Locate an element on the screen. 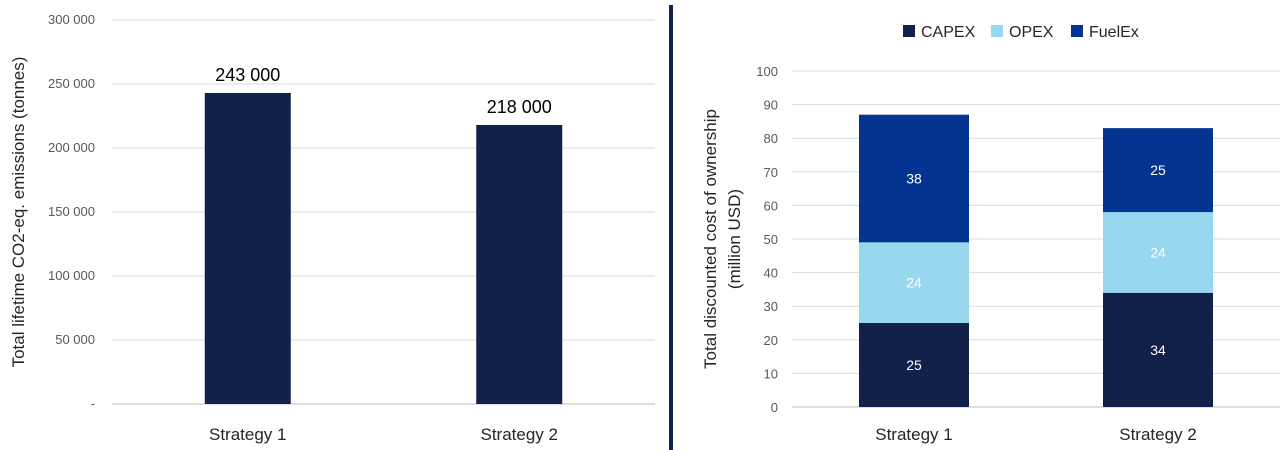 This screenshot has height=450, width=1283. cost-y-tick-label: 90 is located at coordinates (771, 105).